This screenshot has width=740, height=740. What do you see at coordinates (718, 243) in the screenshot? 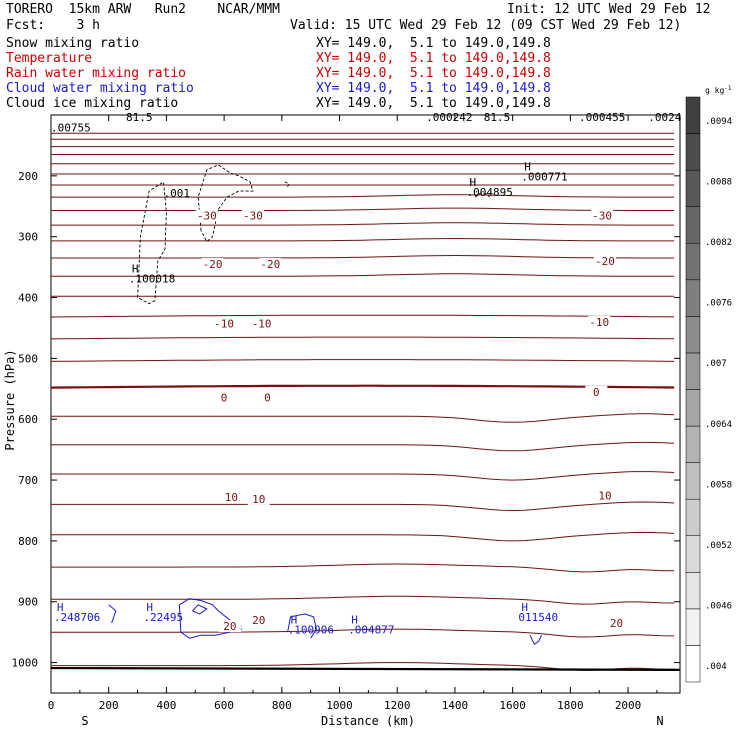
I see `colorbar-label: .0082` at bounding box center [718, 243].